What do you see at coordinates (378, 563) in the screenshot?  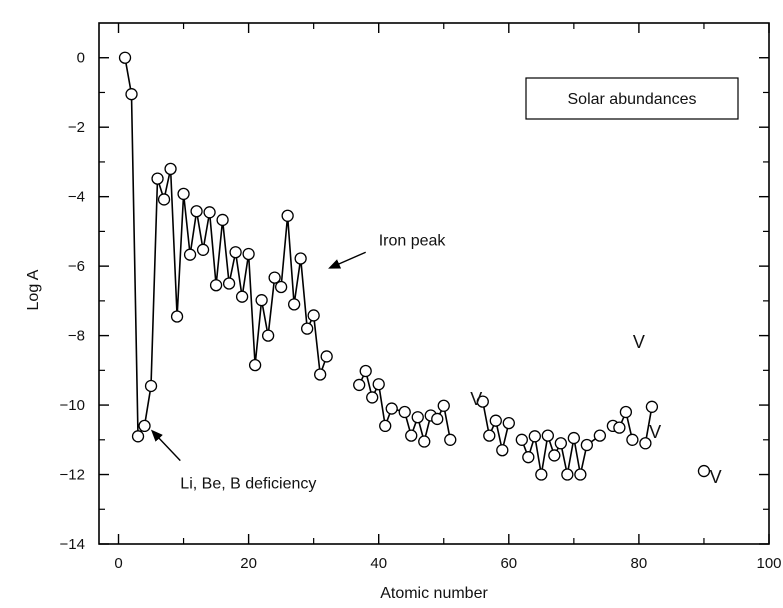 I see `x-tick-label: 40` at bounding box center [378, 563].